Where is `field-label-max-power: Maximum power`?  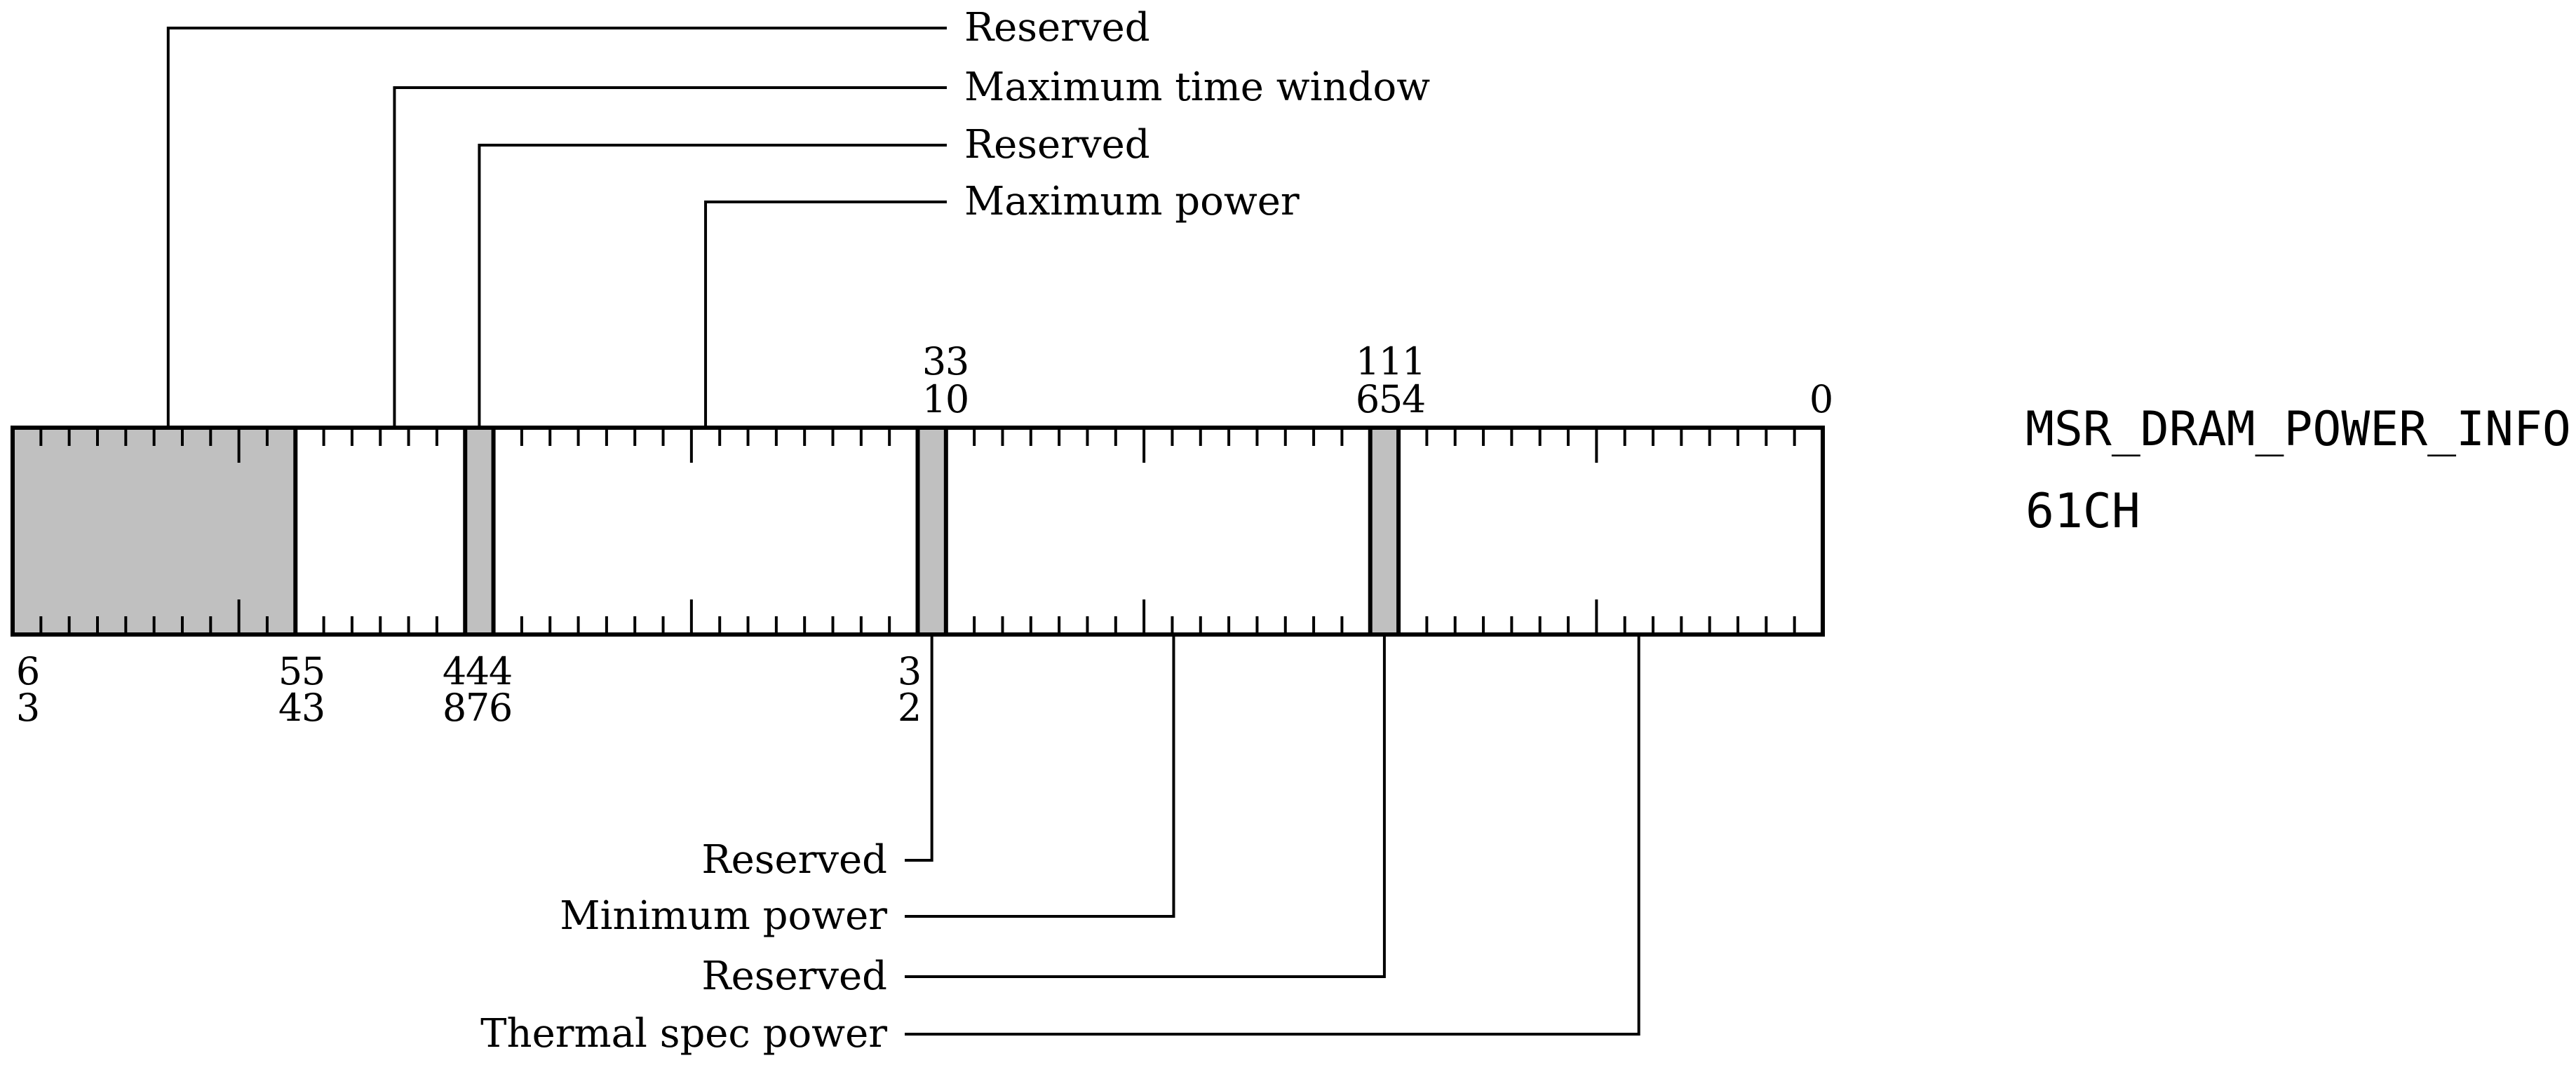 field-label-max-power: Maximum power is located at coordinates (1132, 201).